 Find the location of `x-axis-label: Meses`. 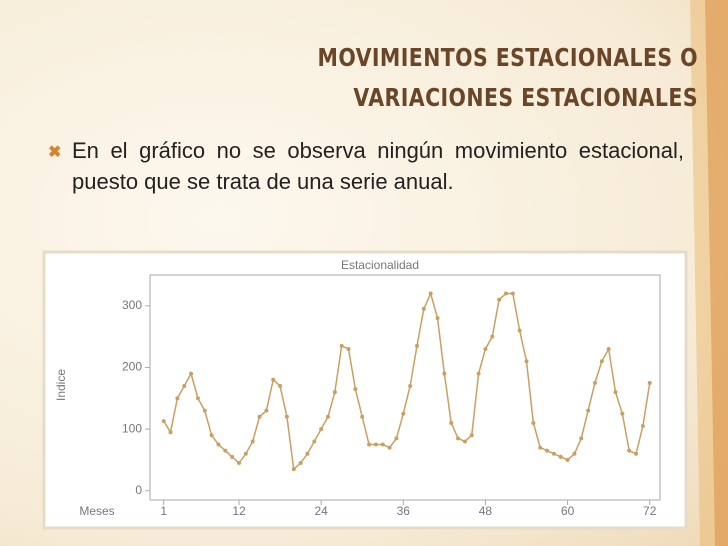

x-axis-label: Meses is located at coordinates (96, 511).